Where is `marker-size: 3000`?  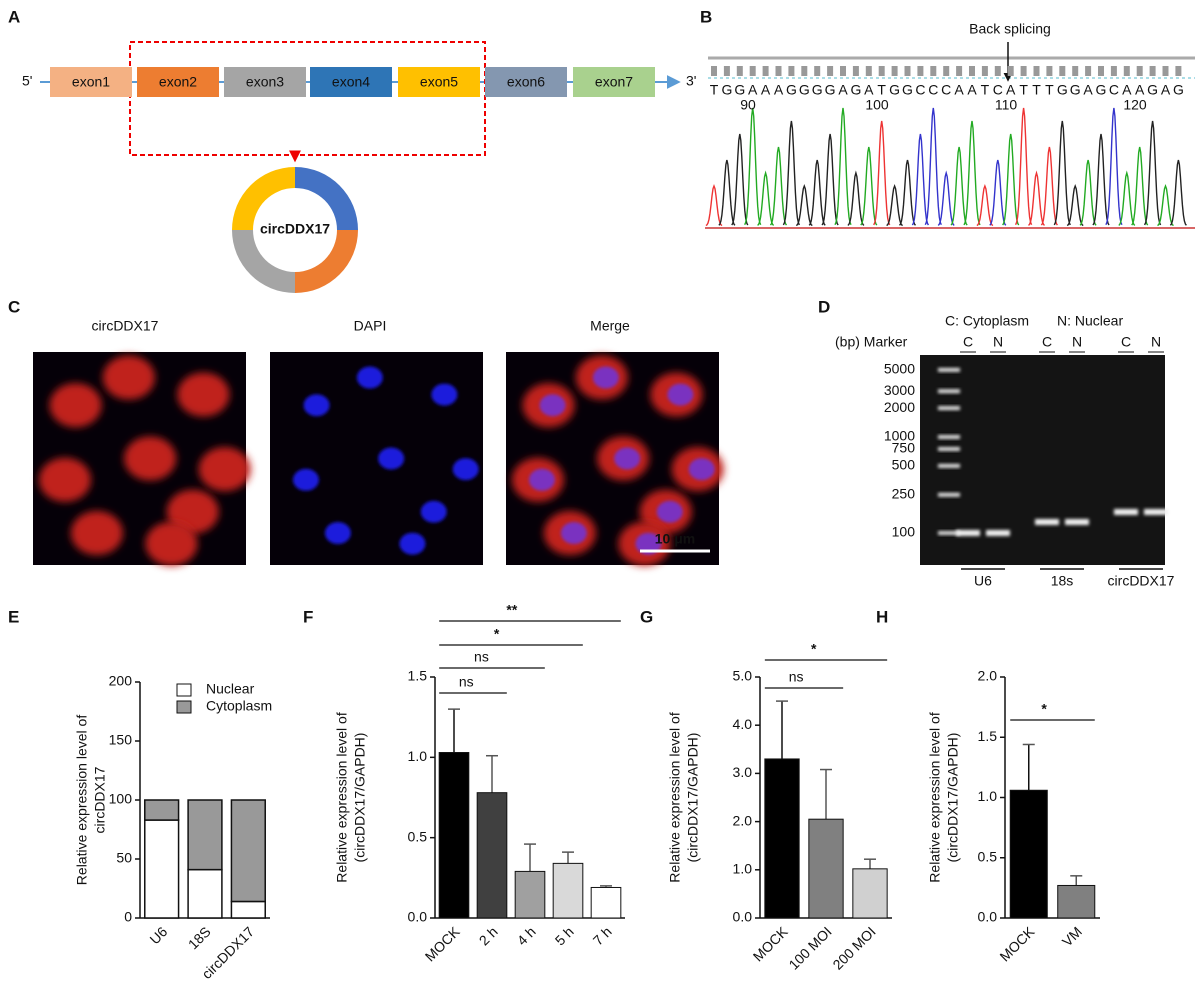 marker-size: 3000 is located at coordinates (899, 390).